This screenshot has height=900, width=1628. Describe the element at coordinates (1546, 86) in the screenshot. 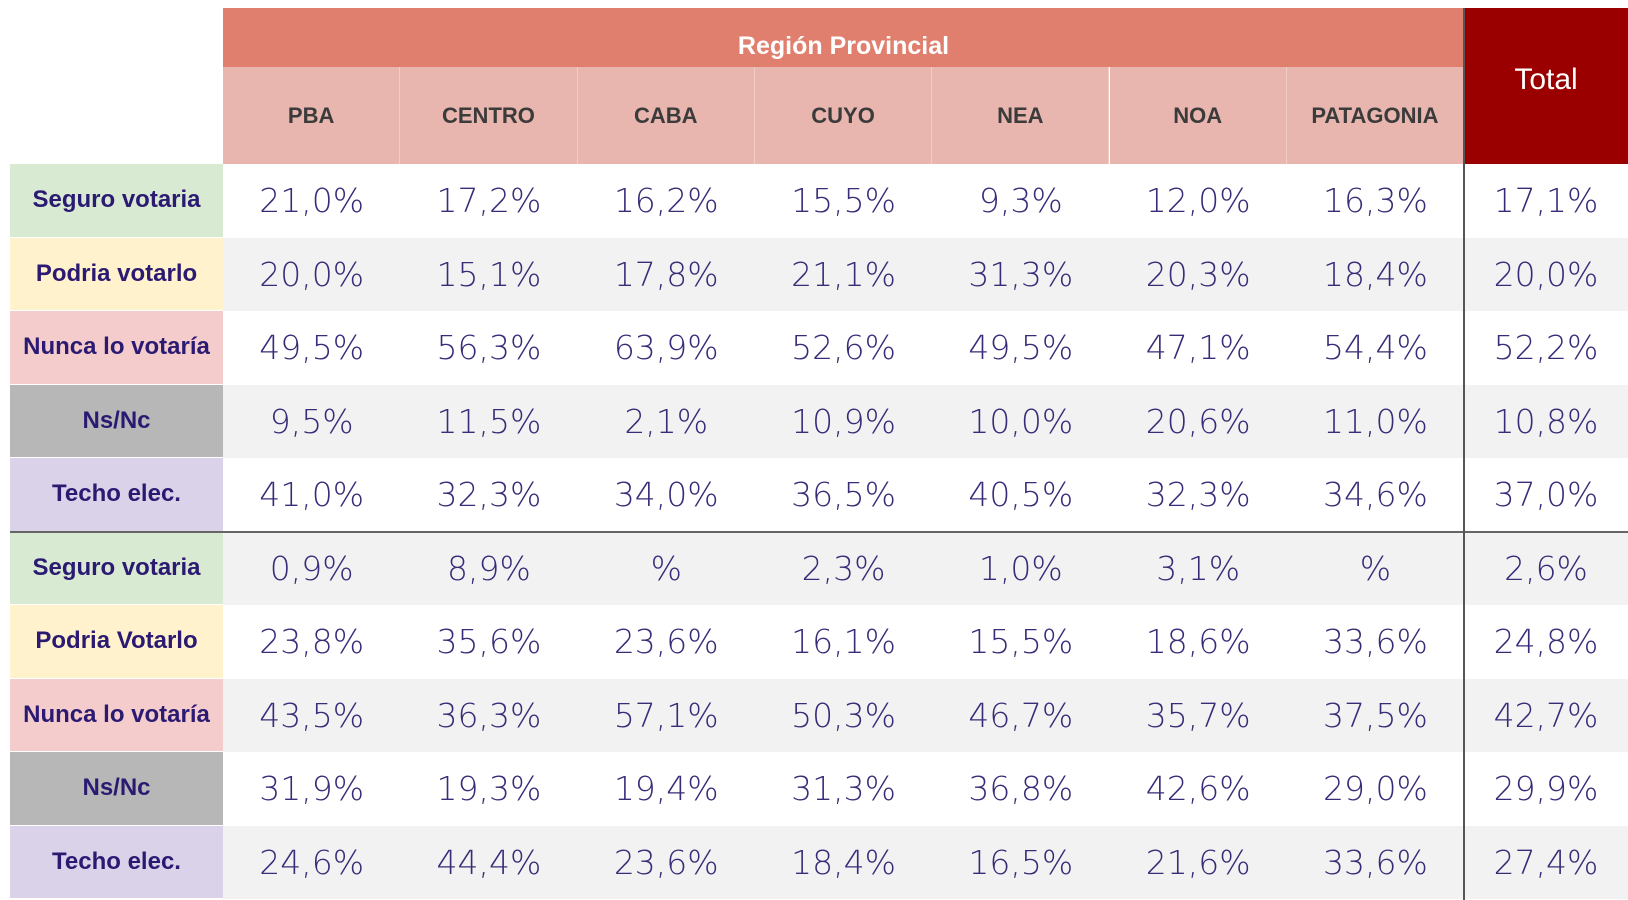

I see `total-header: Total` at that location.